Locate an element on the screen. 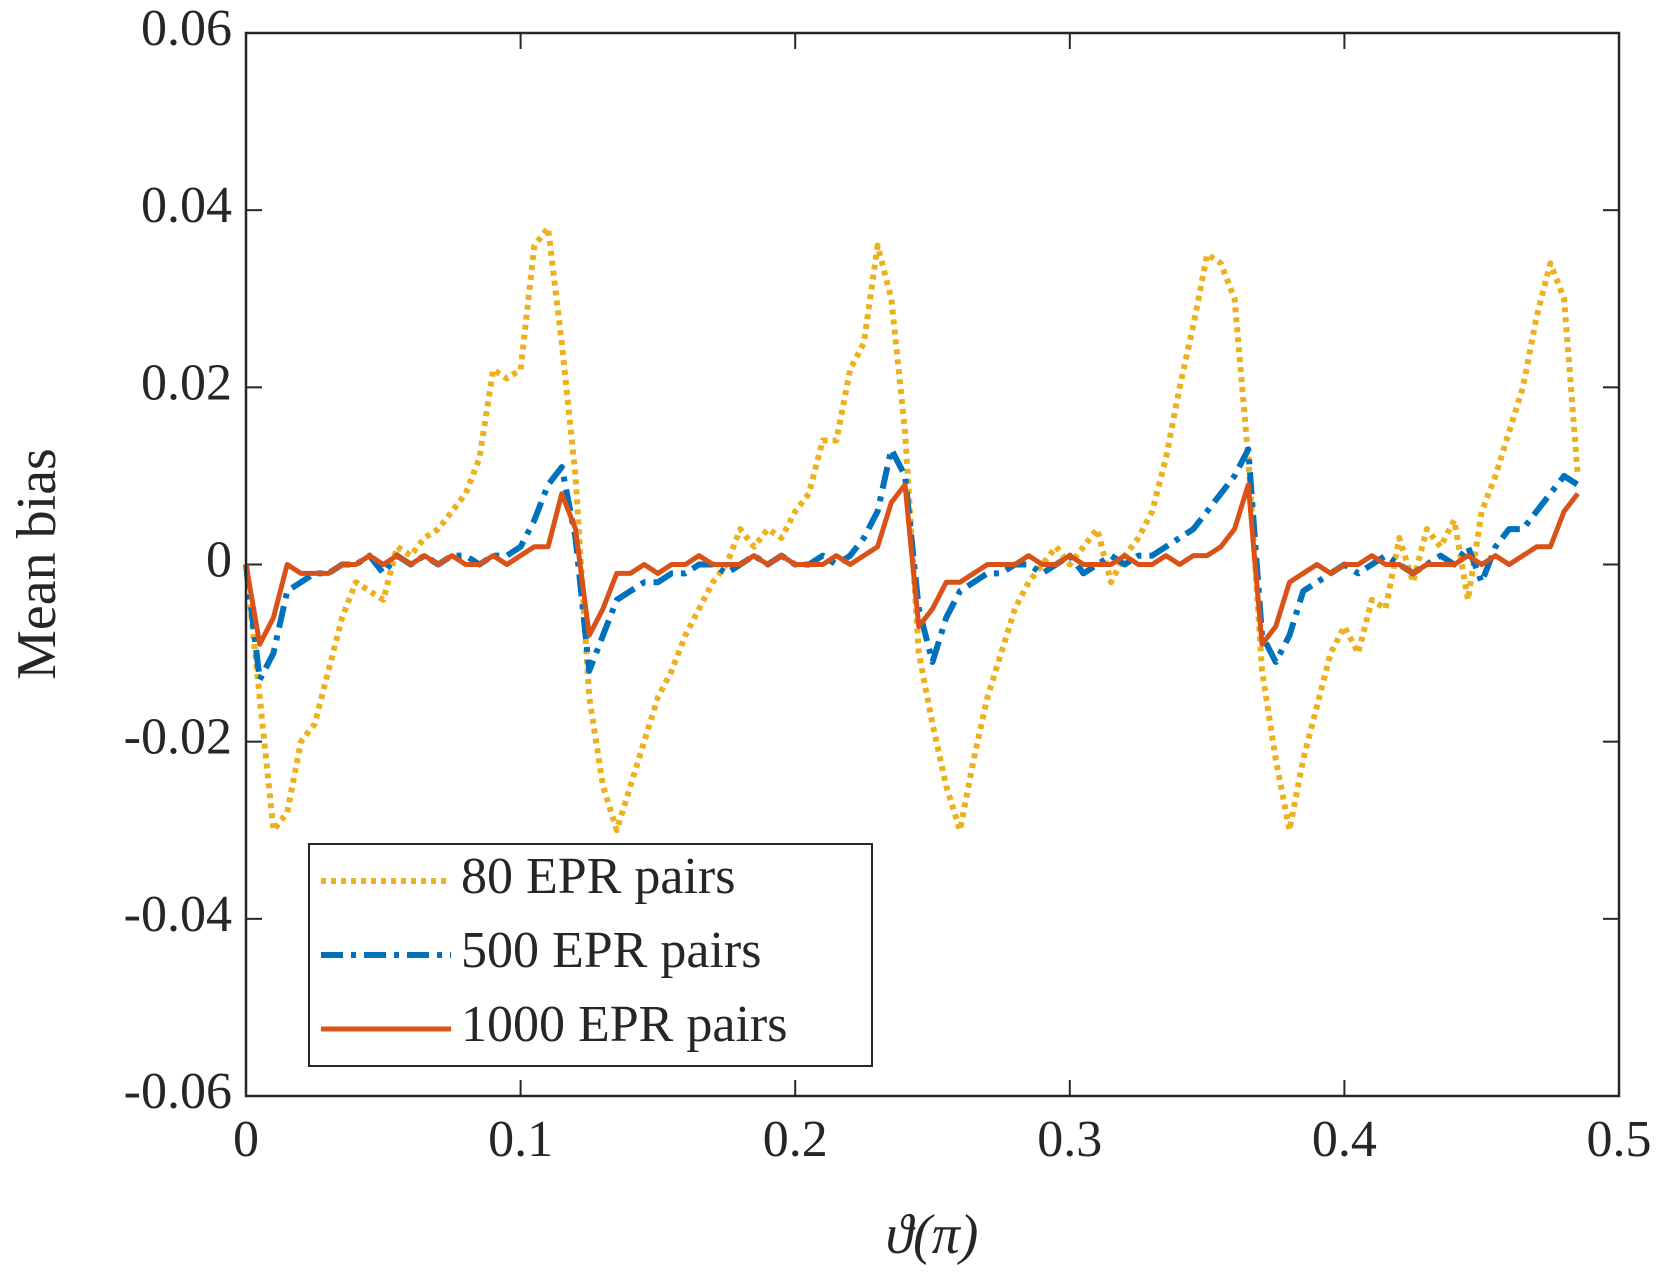 This screenshot has width=1661, height=1279. legend-label: 1000 EPR pairs is located at coordinates (624, 1024).